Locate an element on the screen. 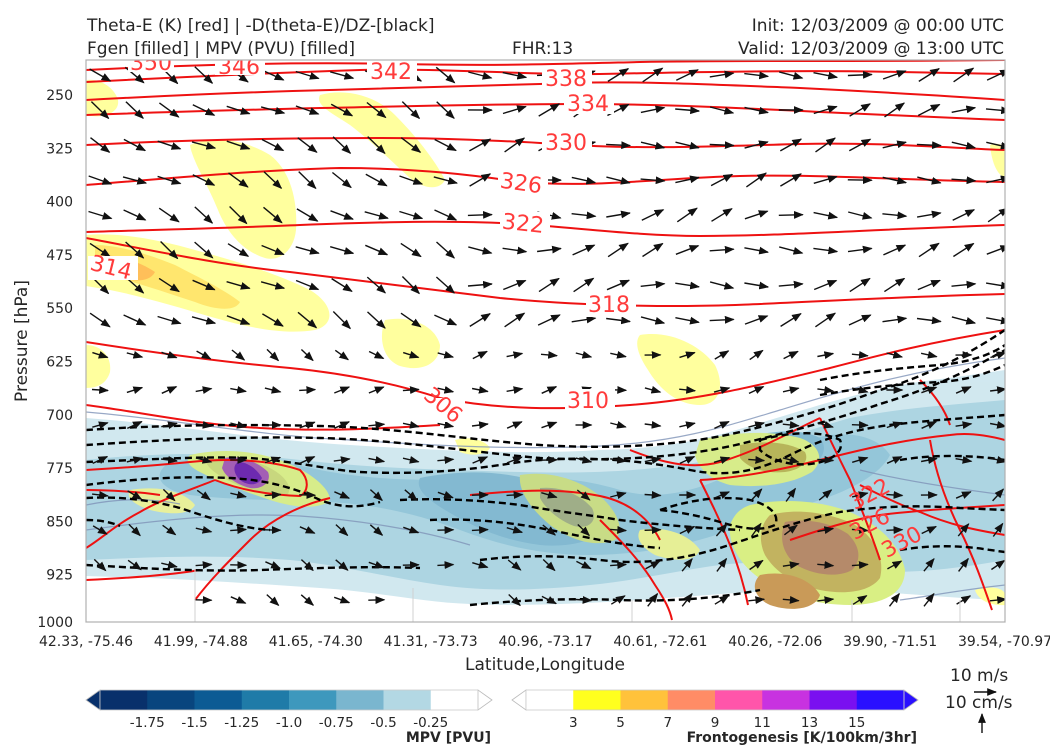 Image resolution: width=1050 pixels, height=750 pixels. forecast-hour: FHR:13 is located at coordinates (542, 49).